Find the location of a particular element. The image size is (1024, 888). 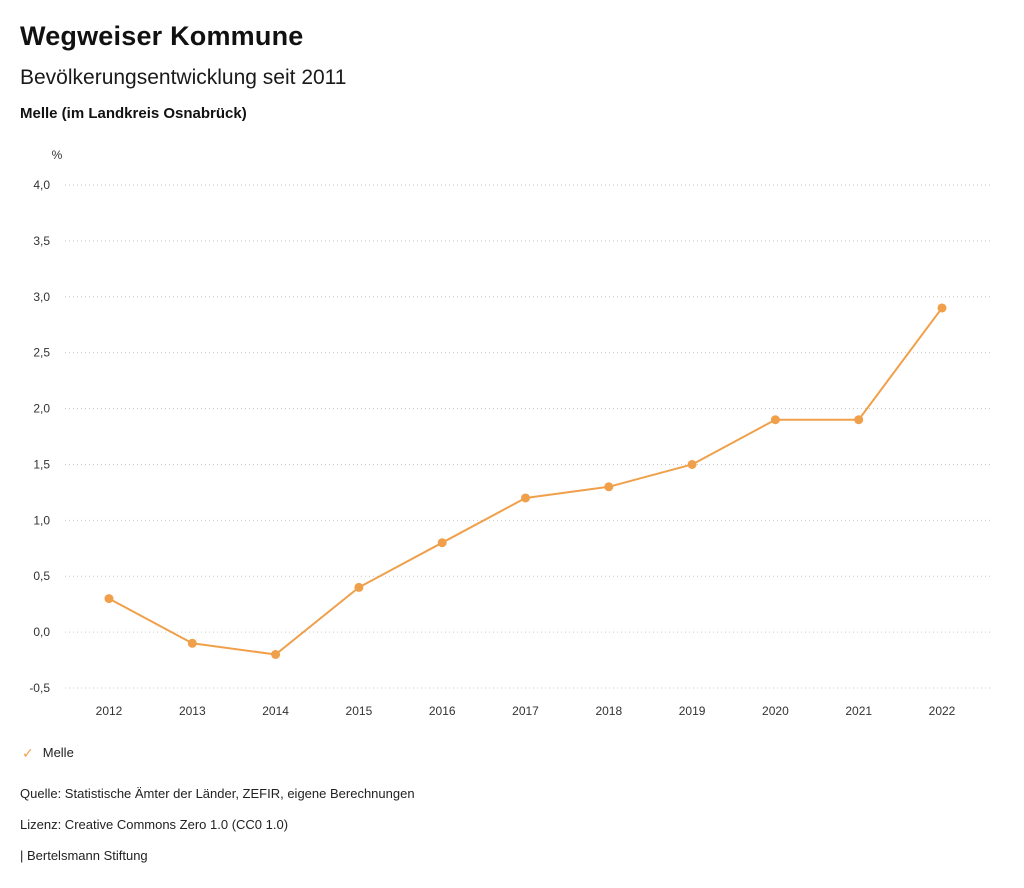

x-tick-label: 2014 is located at coordinates (275, 711).